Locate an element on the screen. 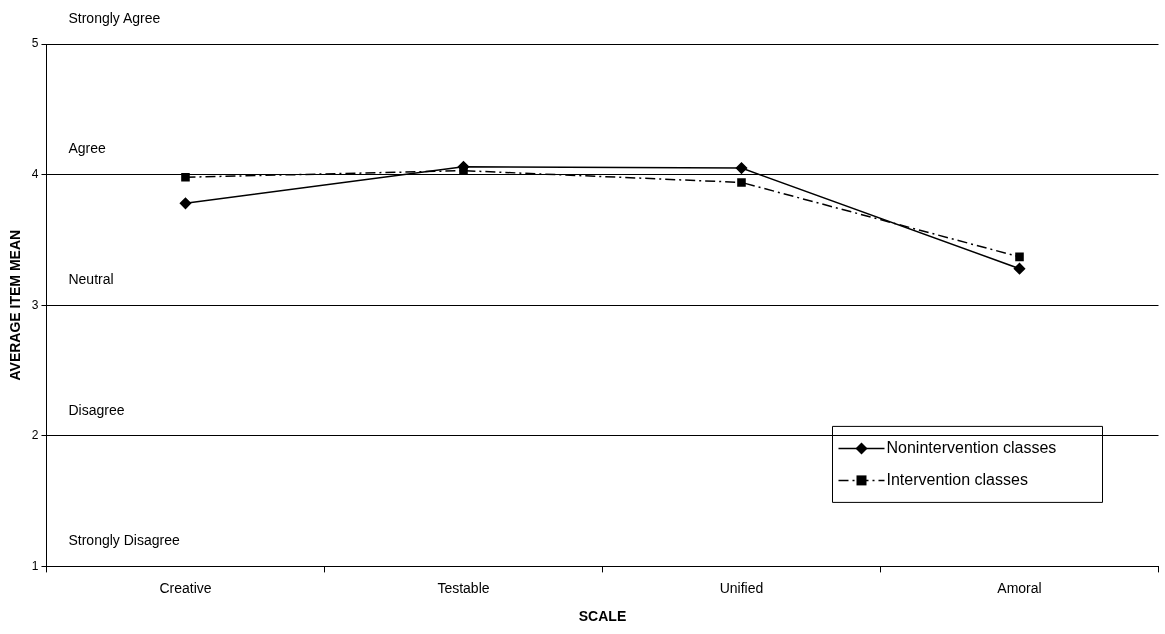 Image resolution: width=1165 pixels, height=634 pixels. y-tick-label: 4 is located at coordinates (35, 173).